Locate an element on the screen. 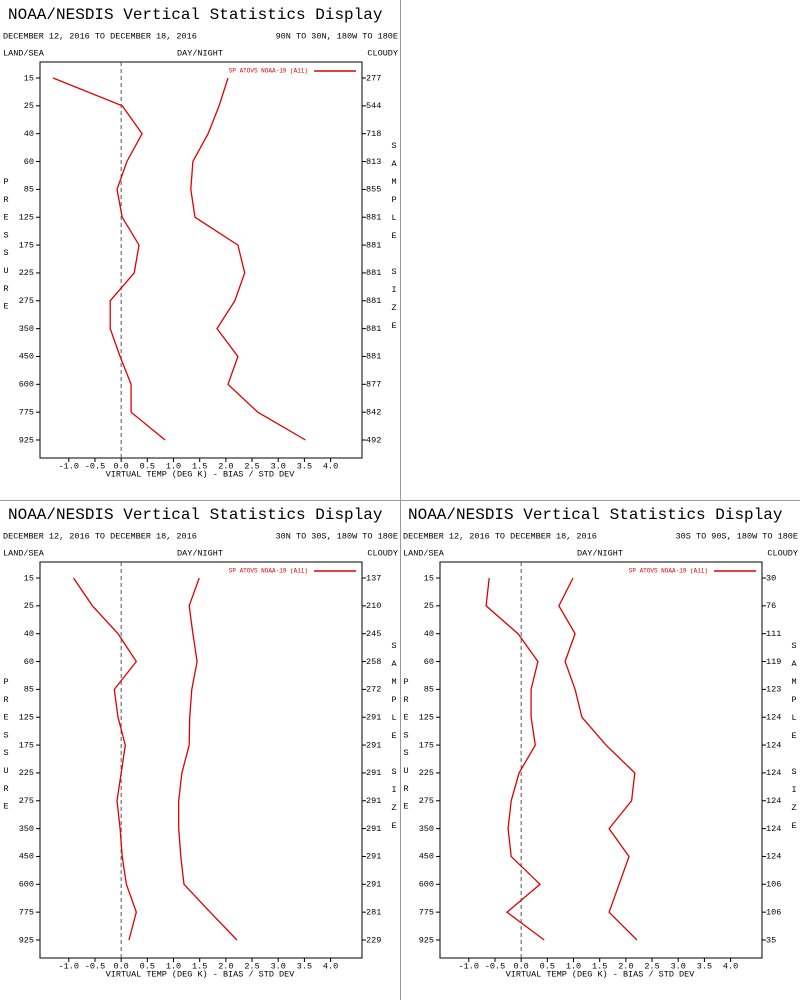  sample-size-label: 111 is located at coordinates (773, 634).